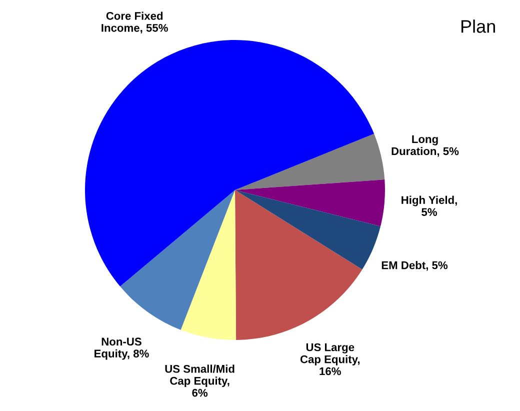 This screenshot has width=520, height=411. I want to click on slice-label: Long Duration, 5%, so click(425, 146).